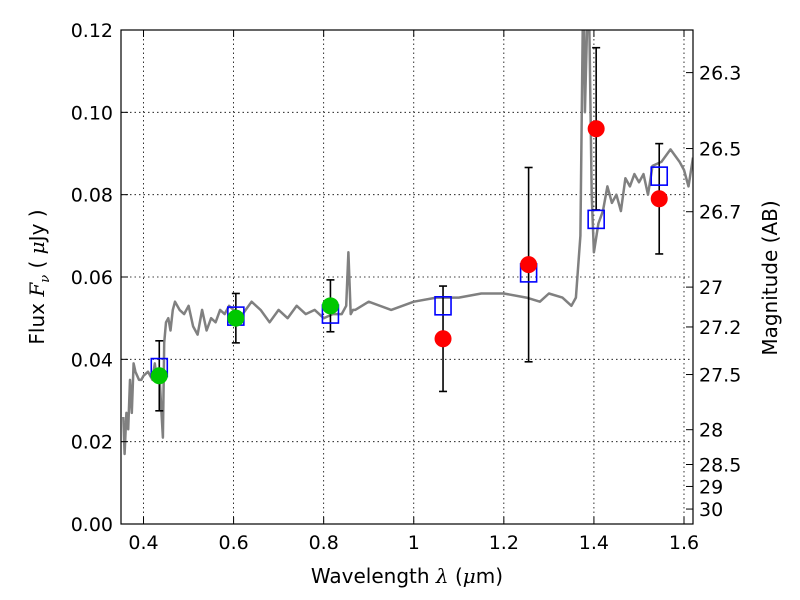 This screenshot has width=800, height=600. What do you see at coordinates (407, 576) in the screenshot?
I see `x-axis-label: Wavelength λ (μm)` at bounding box center [407, 576].